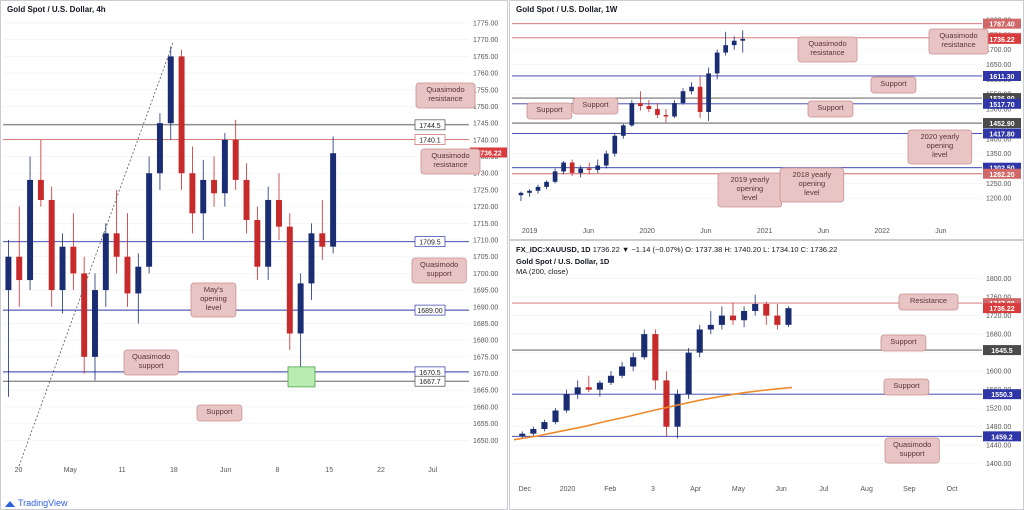 Image resolution: width=1024 pixels, height=510 pixels. What do you see at coordinates (485, 207) in the screenshot?
I see `y-tick-label: 1720.00` at bounding box center [485, 207].